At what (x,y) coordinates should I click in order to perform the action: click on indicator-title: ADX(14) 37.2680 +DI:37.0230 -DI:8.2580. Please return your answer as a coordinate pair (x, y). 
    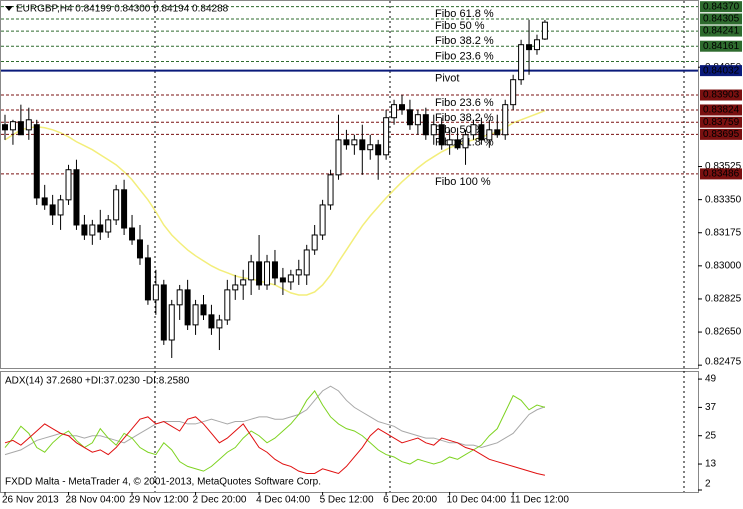
    Looking at the image, I should click on (97, 381).